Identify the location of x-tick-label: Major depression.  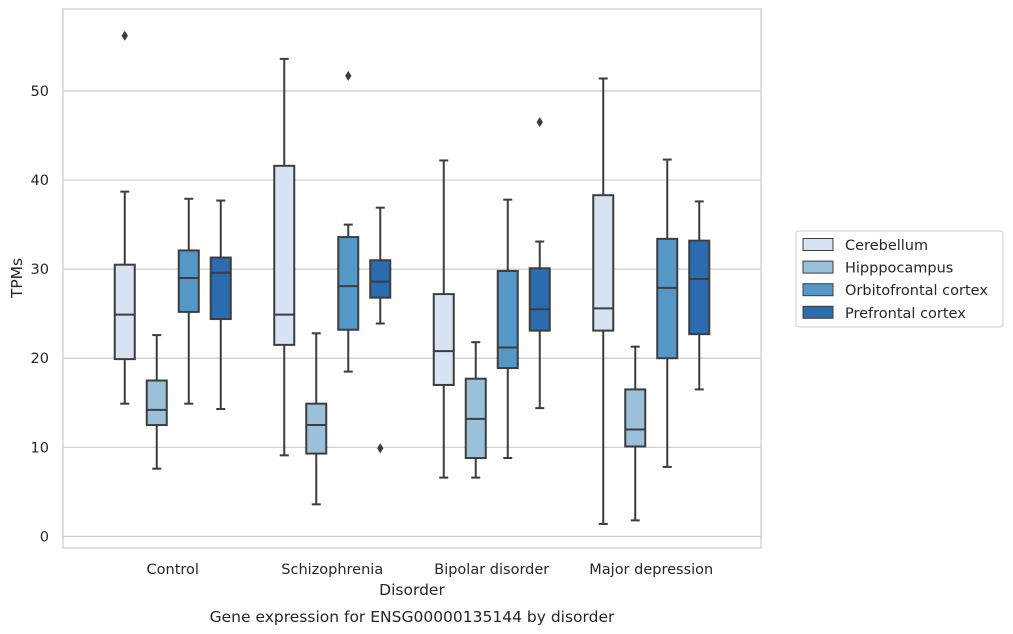
(651, 570).